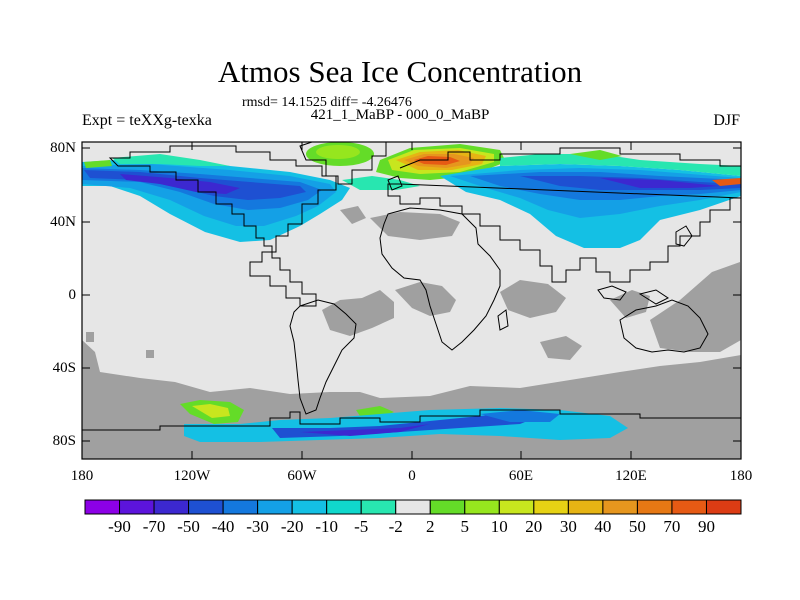  Describe the element at coordinates (630, 304) in the screenshot. I see `grey-patch-indonesia` at that location.